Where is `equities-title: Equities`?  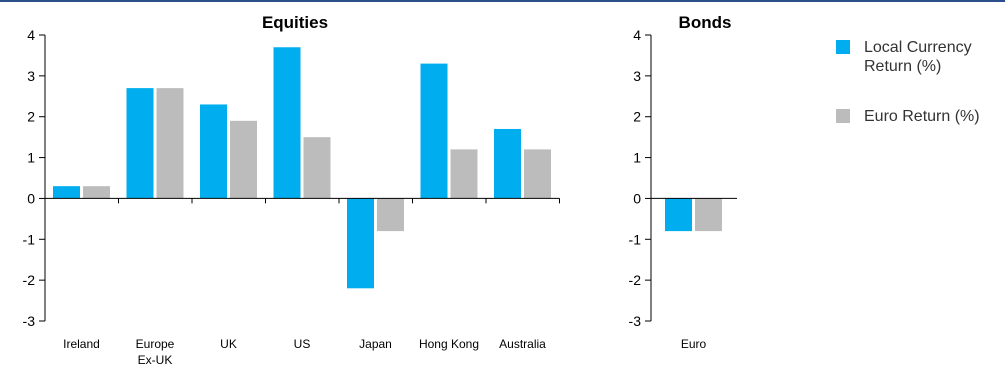 equities-title: Equities is located at coordinates (295, 22).